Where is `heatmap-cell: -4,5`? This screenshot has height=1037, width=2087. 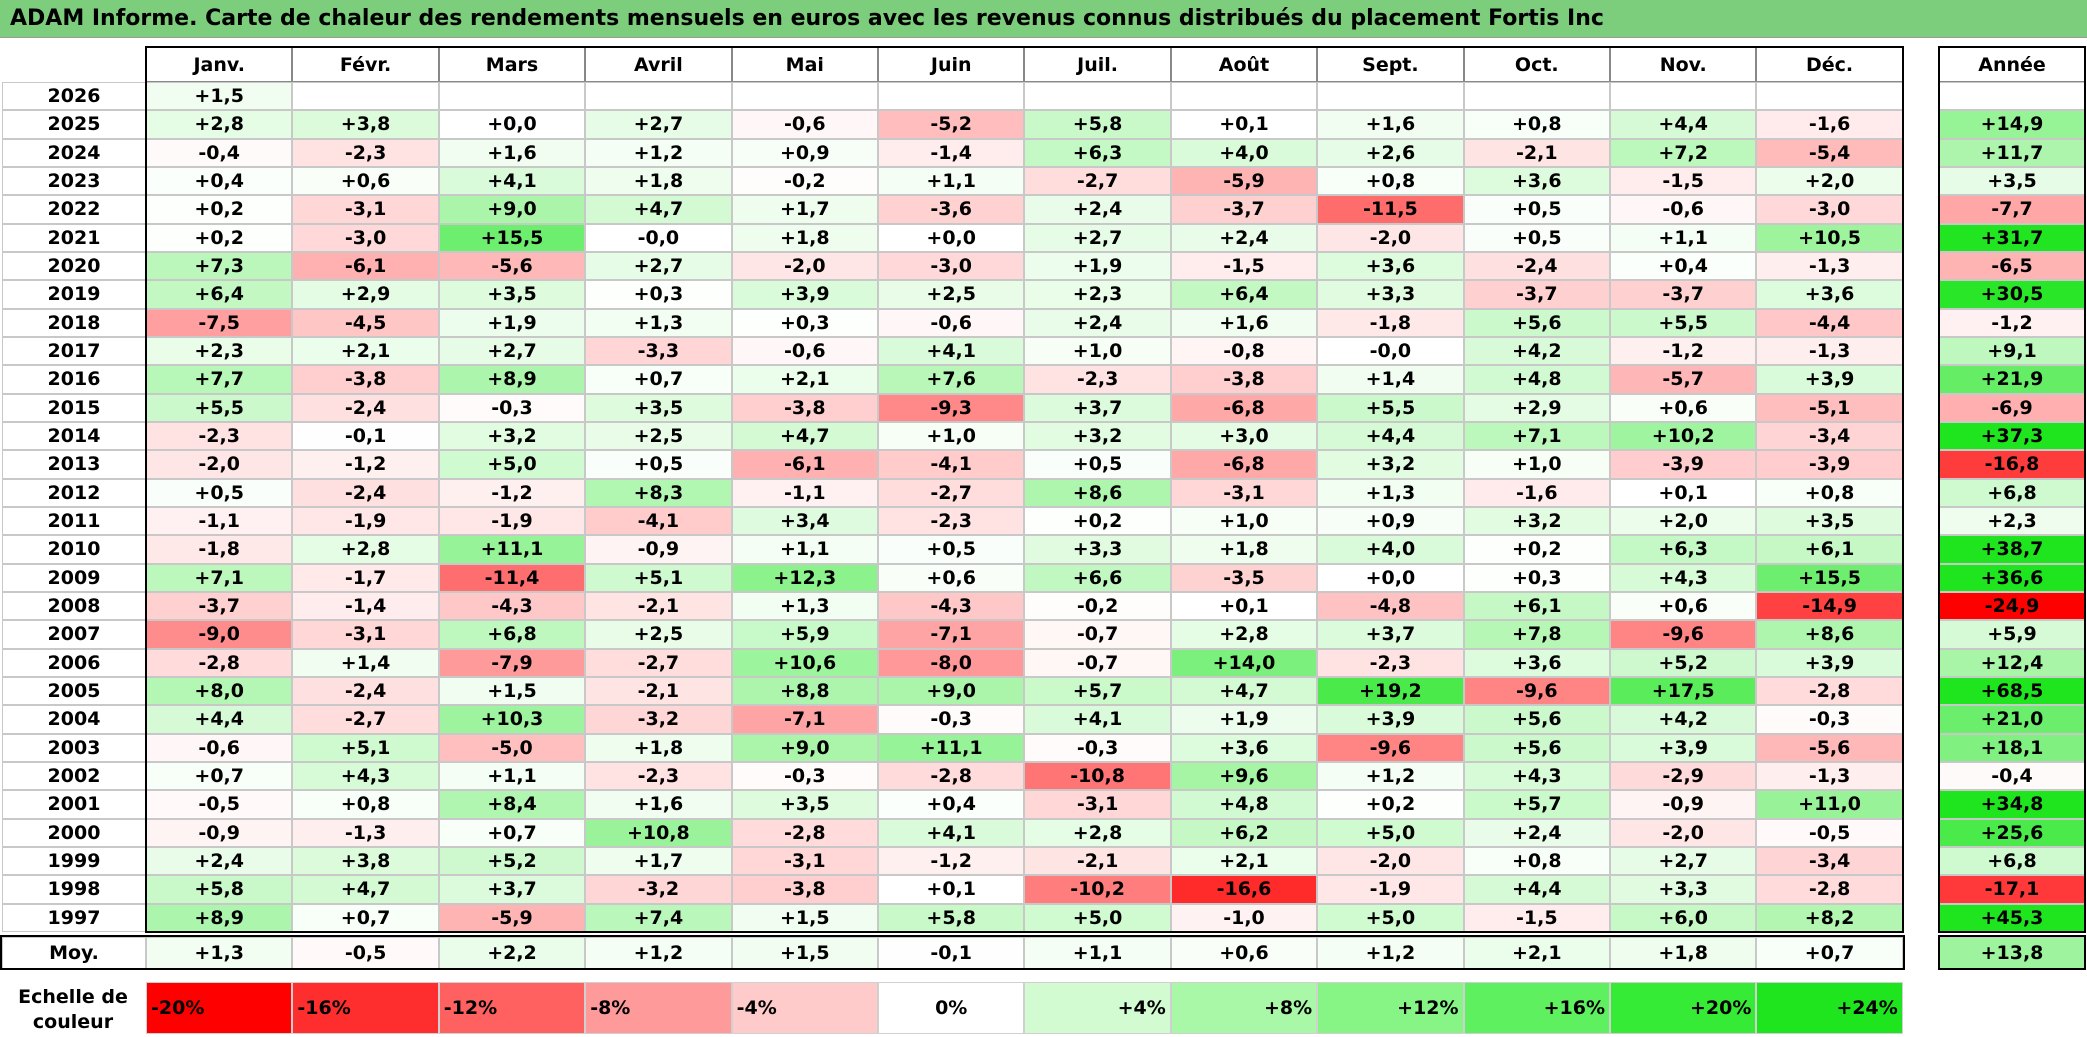
heatmap-cell: -4,5 is located at coordinates (365, 322).